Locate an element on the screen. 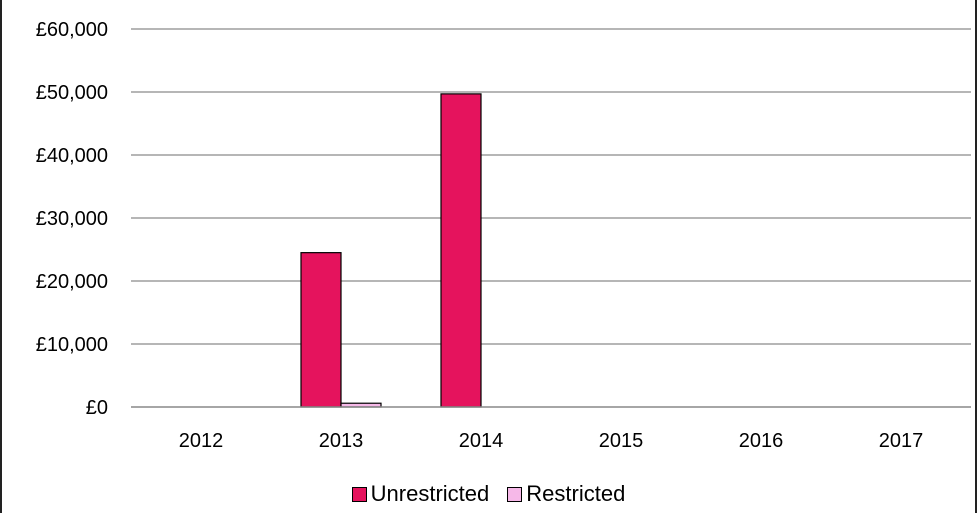 The height and width of the screenshot is (513, 977). bar-unrestricted-2013 is located at coordinates (321, 330).